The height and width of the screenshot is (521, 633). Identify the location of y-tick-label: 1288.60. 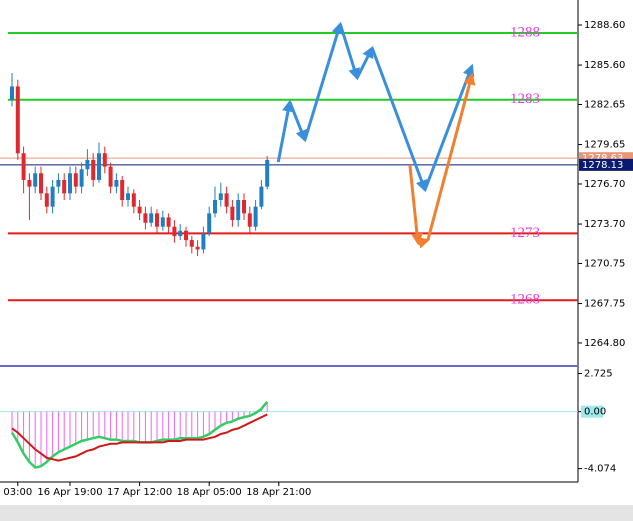
(604, 25).